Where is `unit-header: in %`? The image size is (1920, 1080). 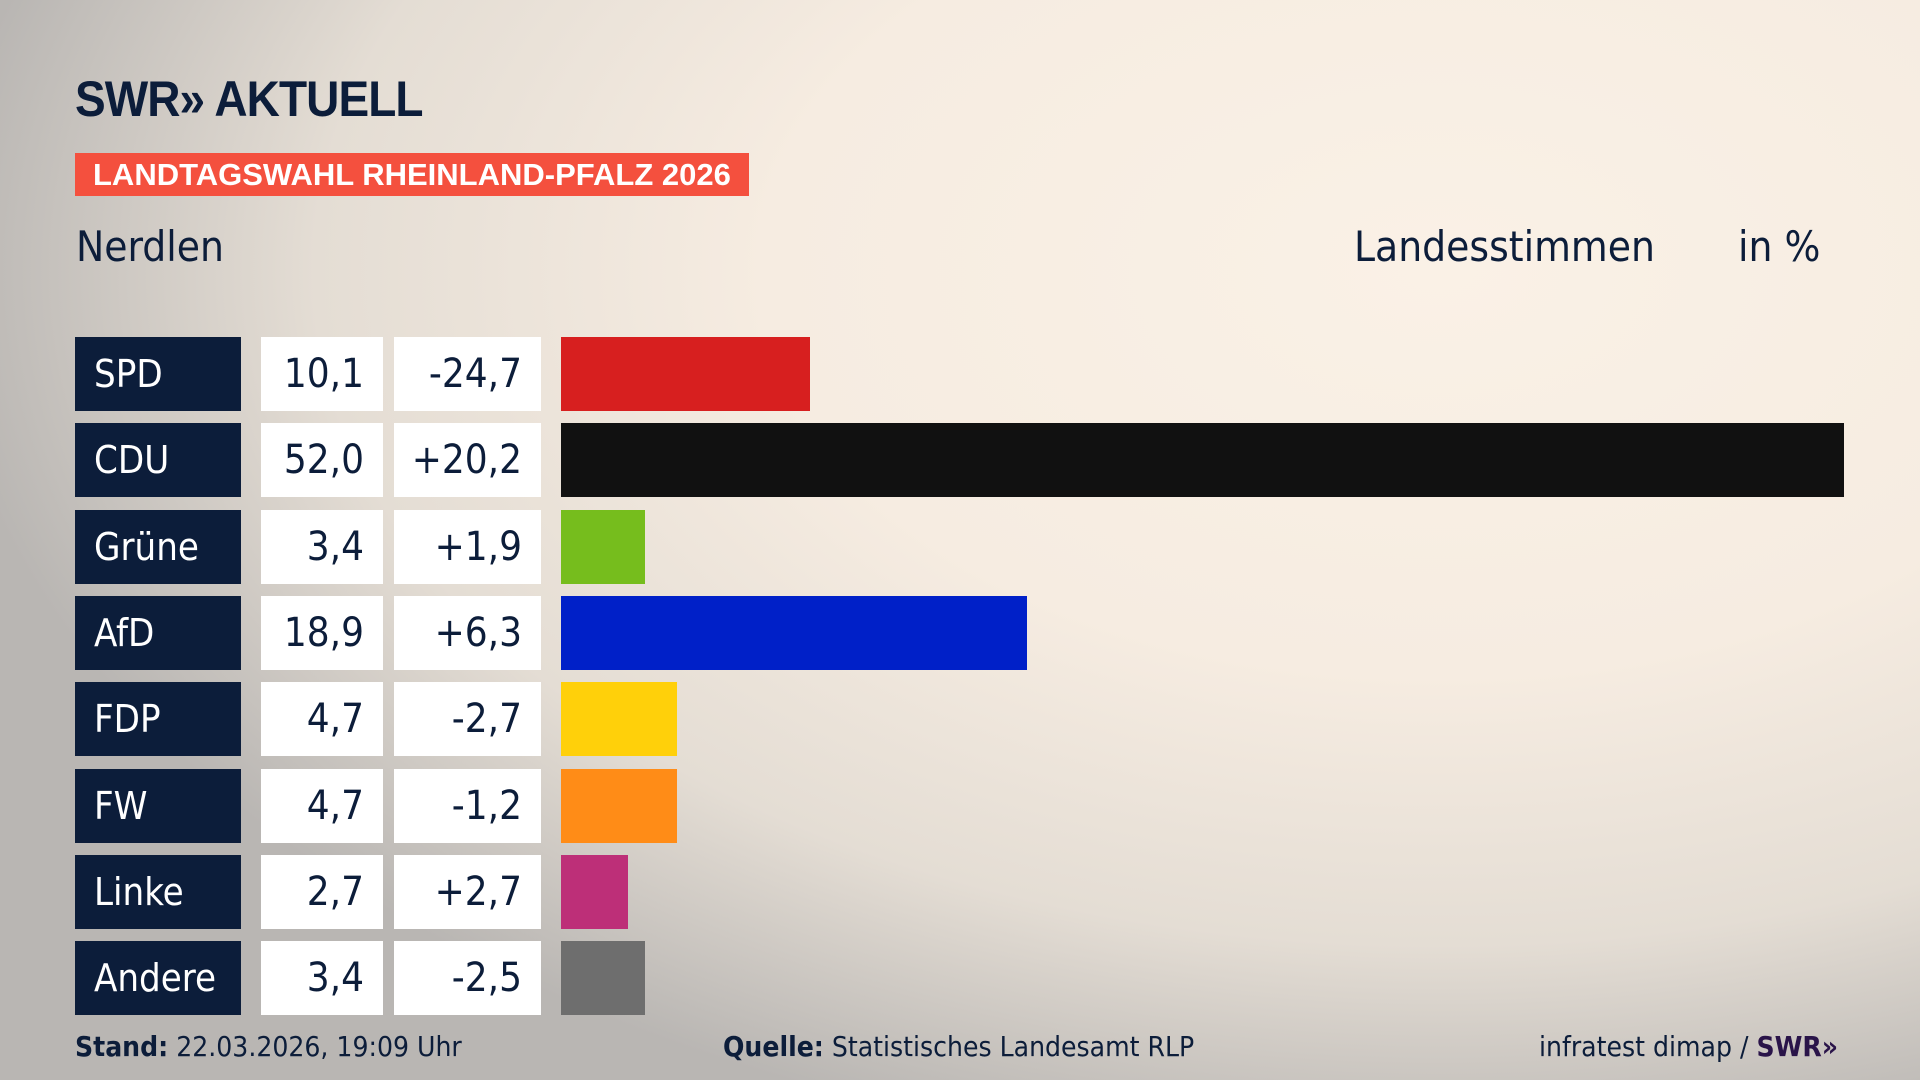 unit-header: in % is located at coordinates (1779, 246).